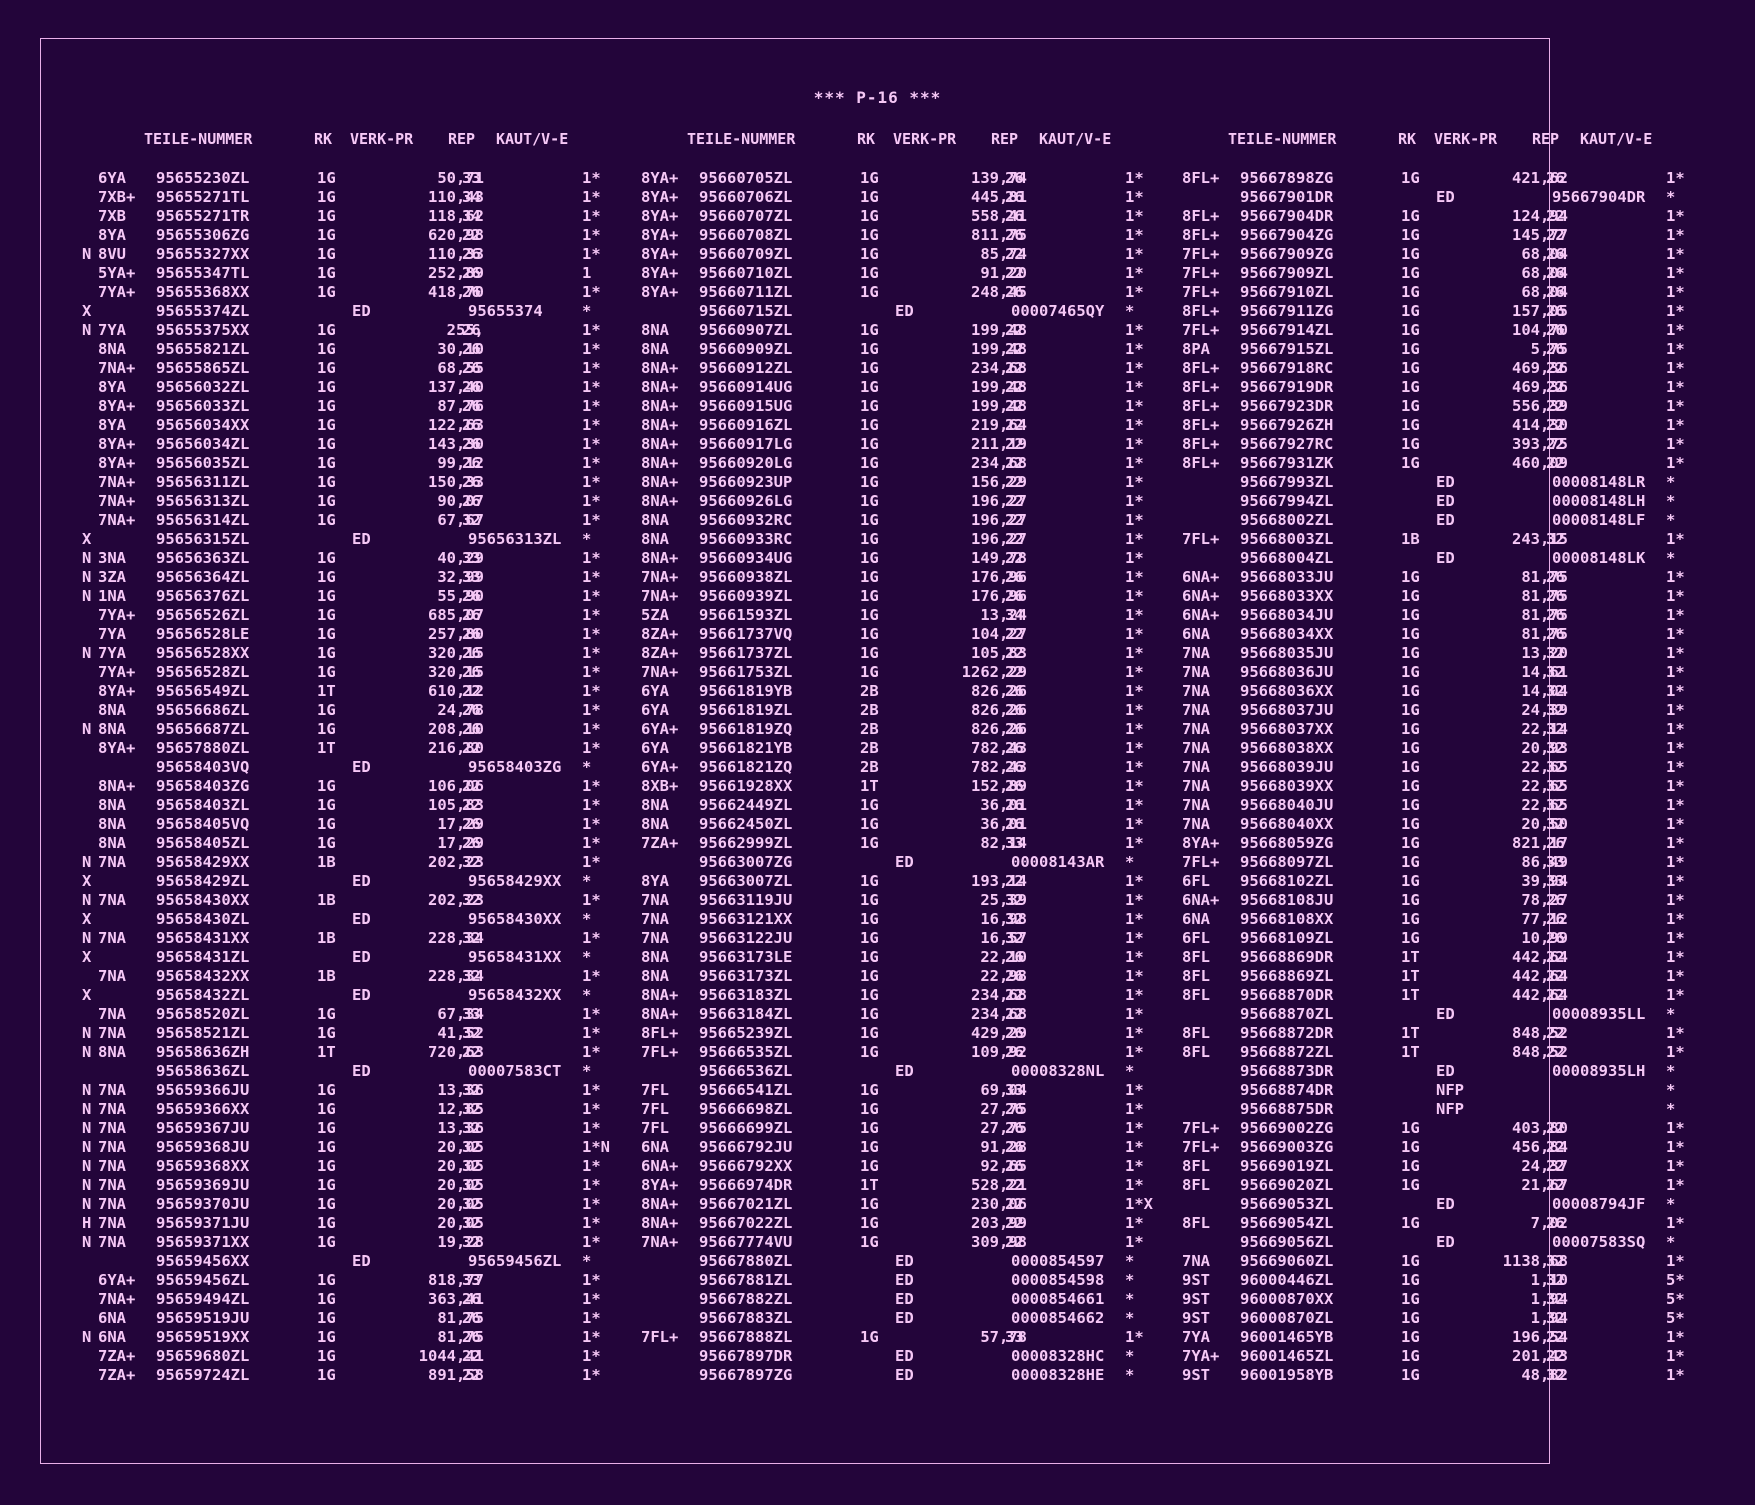  I want to click on rk-cell: 1T, so click(326, 1052).